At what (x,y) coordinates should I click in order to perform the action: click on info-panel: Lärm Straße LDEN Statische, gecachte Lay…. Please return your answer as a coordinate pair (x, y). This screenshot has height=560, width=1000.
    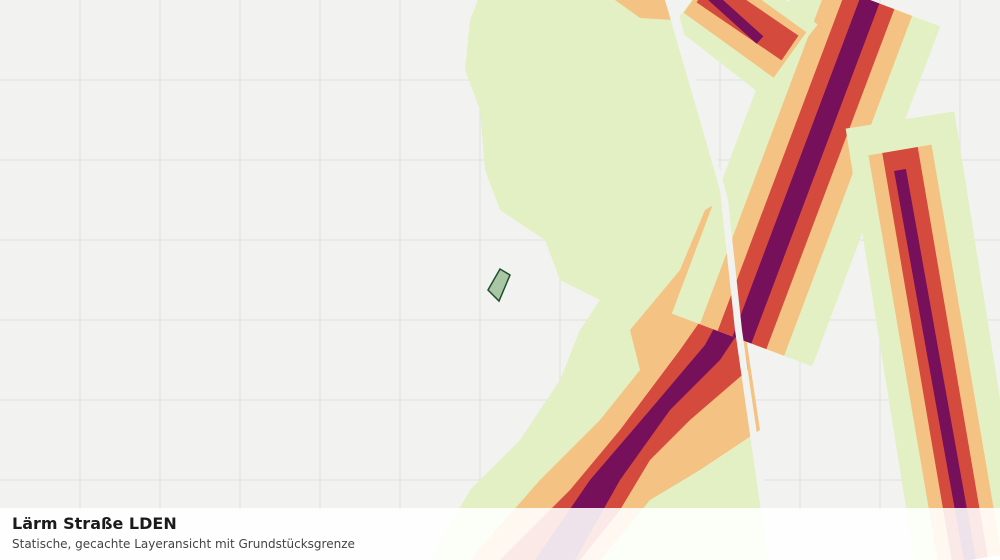
    Looking at the image, I should click on (500, 534).